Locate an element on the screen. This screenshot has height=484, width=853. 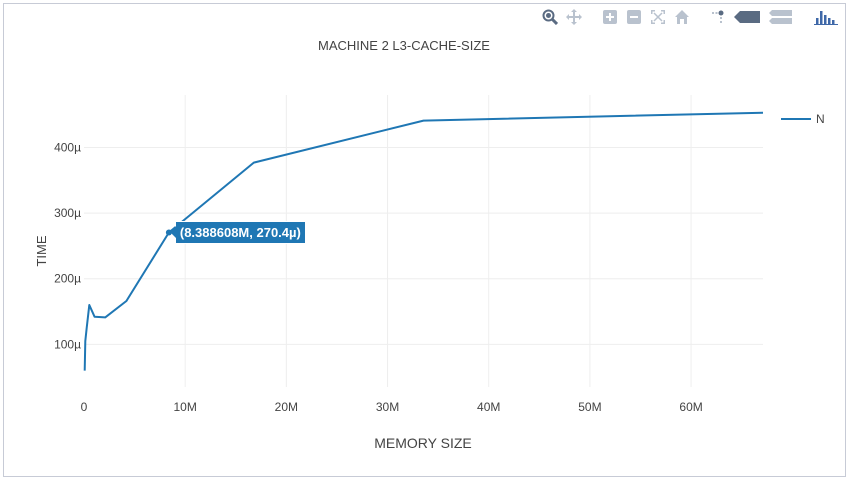
y-tick-label: 100µ is located at coordinates (67, 344).